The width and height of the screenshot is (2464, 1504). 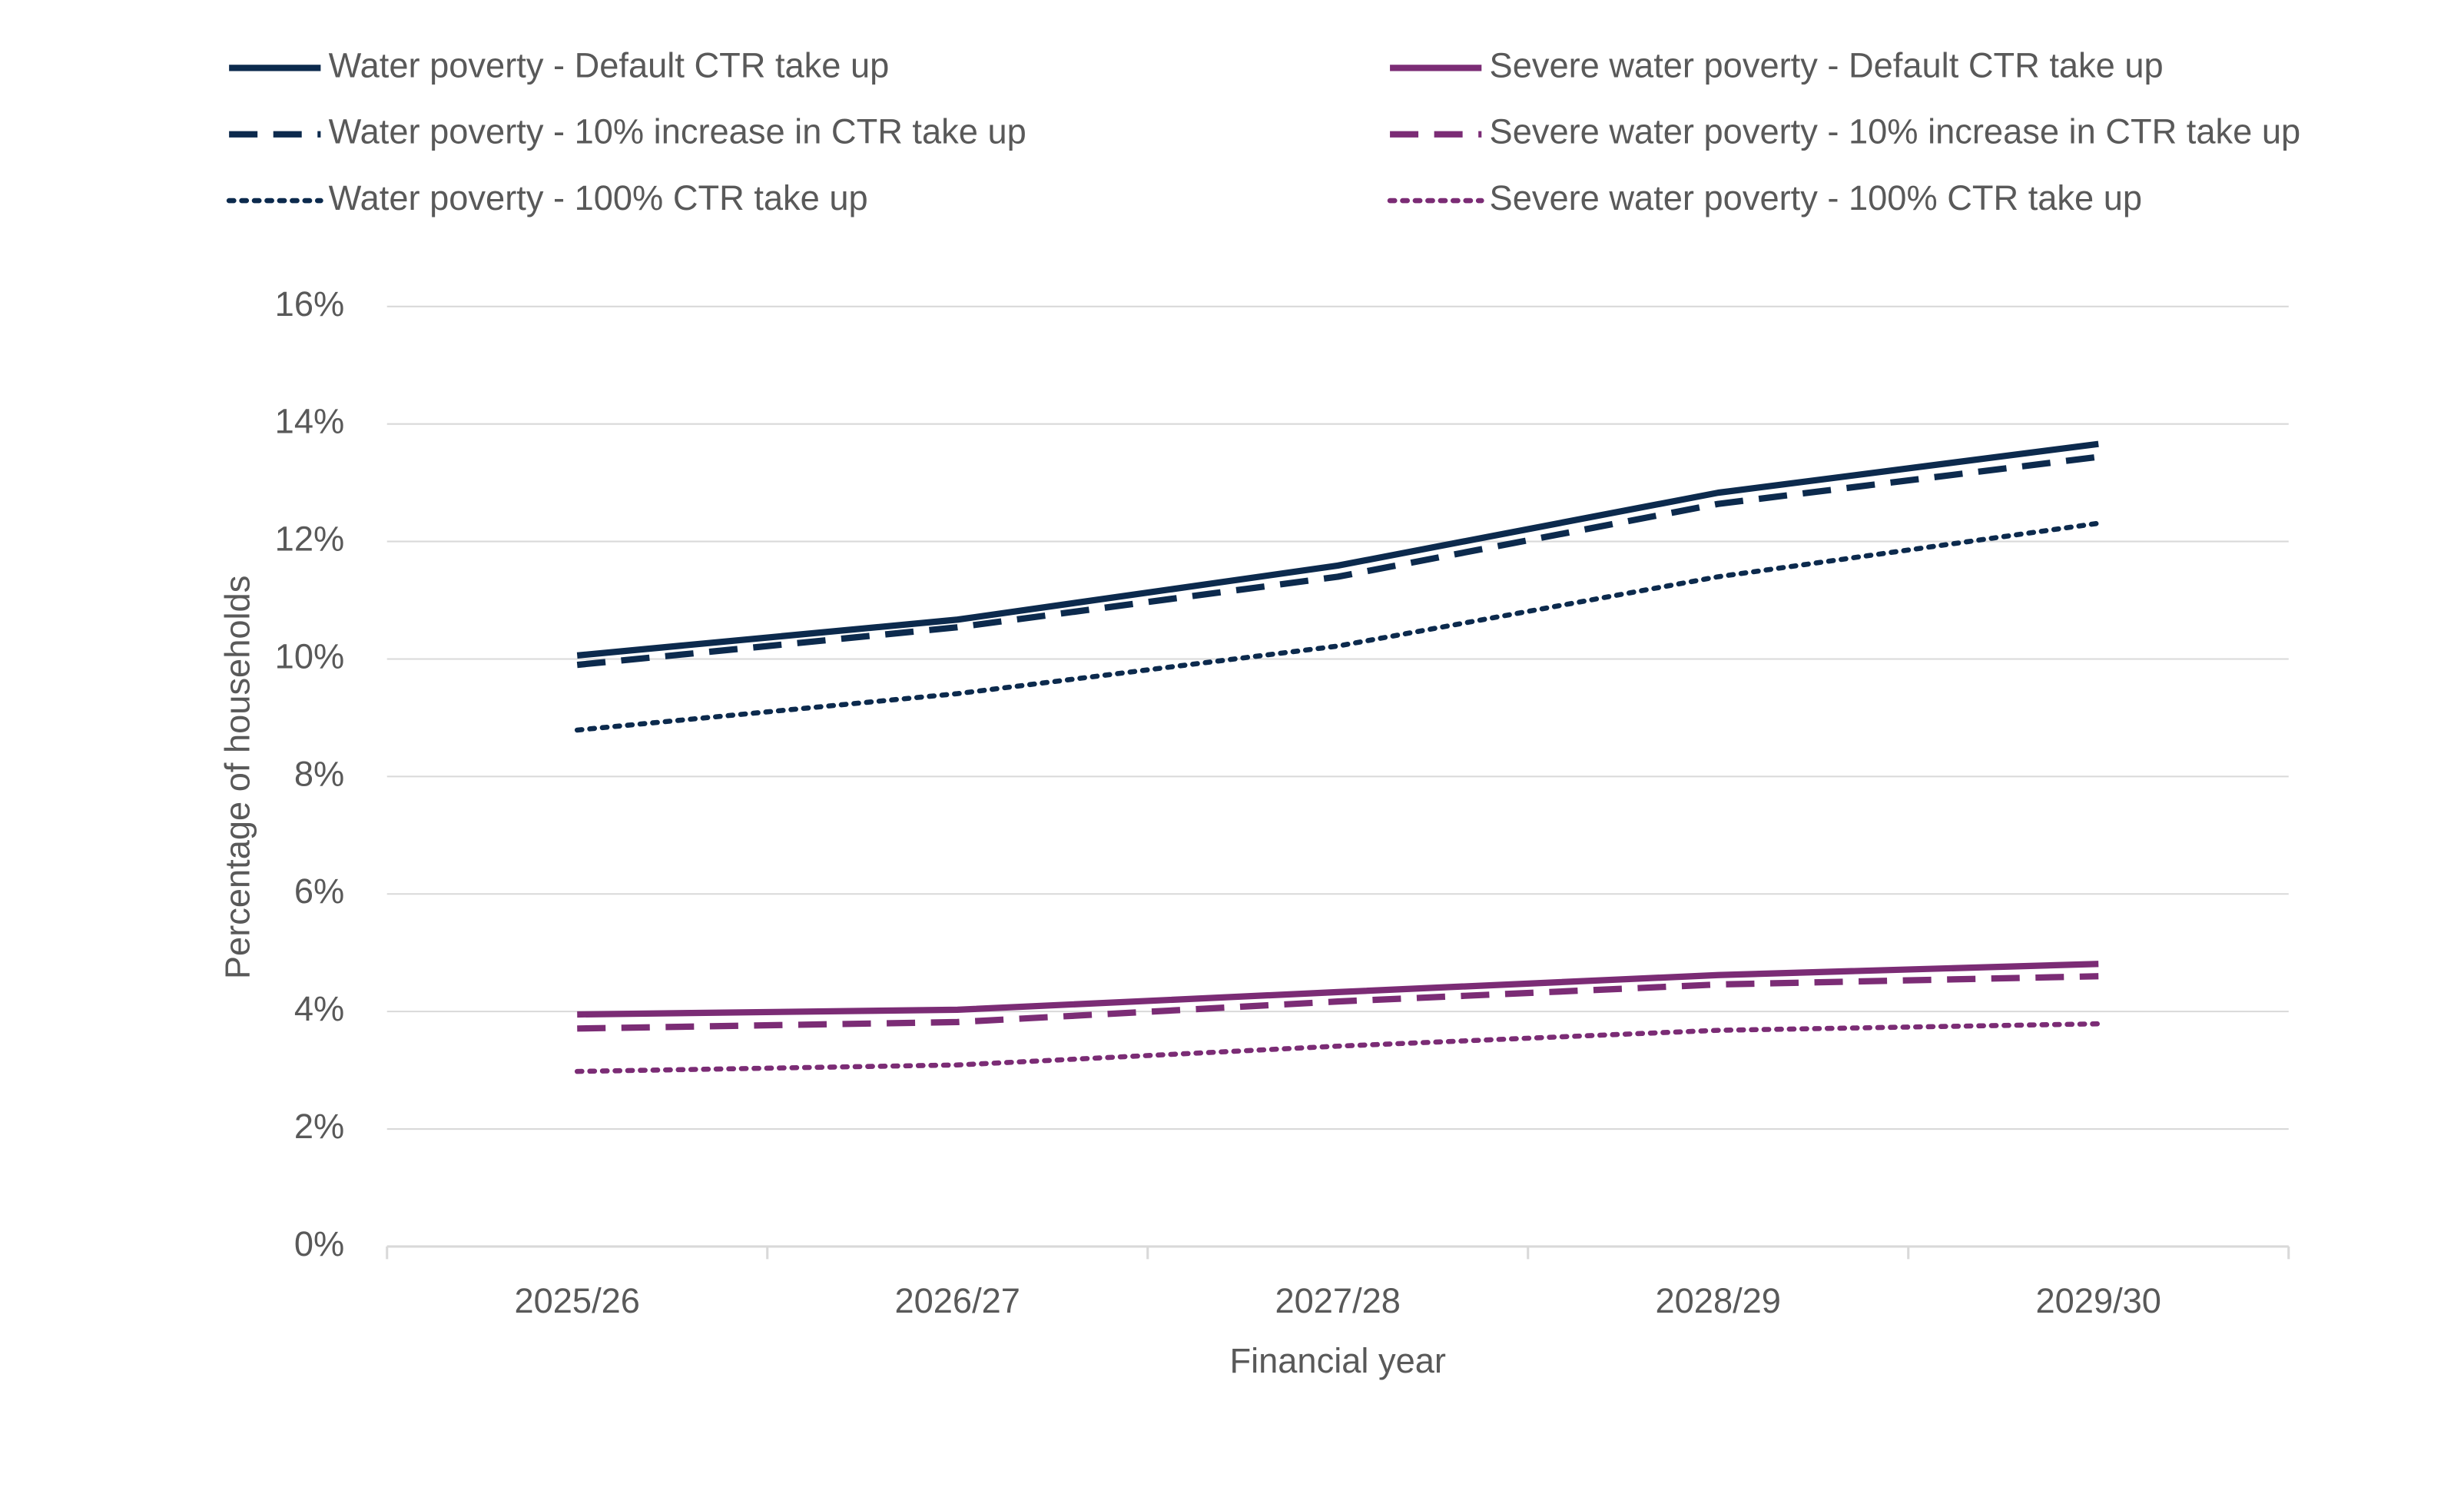 What do you see at coordinates (2099, 1300) in the screenshot?
I see `x-tick-label: 2029/30` at bounding box center [2099, 1300].